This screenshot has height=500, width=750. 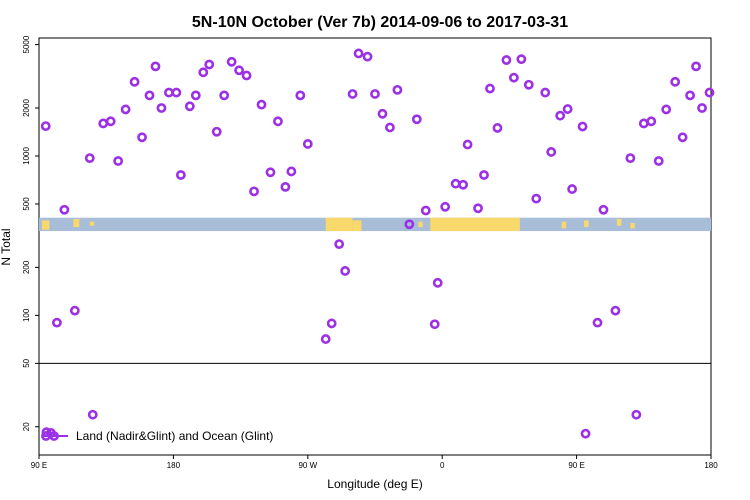 What do you see at coordinates (54, 436) in the screenshot?
I see `legend-marker` at bounding box center [54, 436].